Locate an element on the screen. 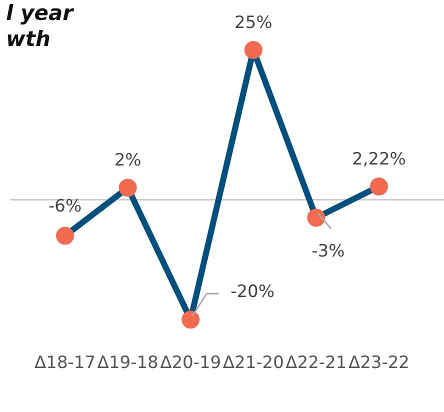 Image resolution: width=444 pixels, height=412 pixels. x-tick-label: Δ23-22 is located at coordinates (379, 363).